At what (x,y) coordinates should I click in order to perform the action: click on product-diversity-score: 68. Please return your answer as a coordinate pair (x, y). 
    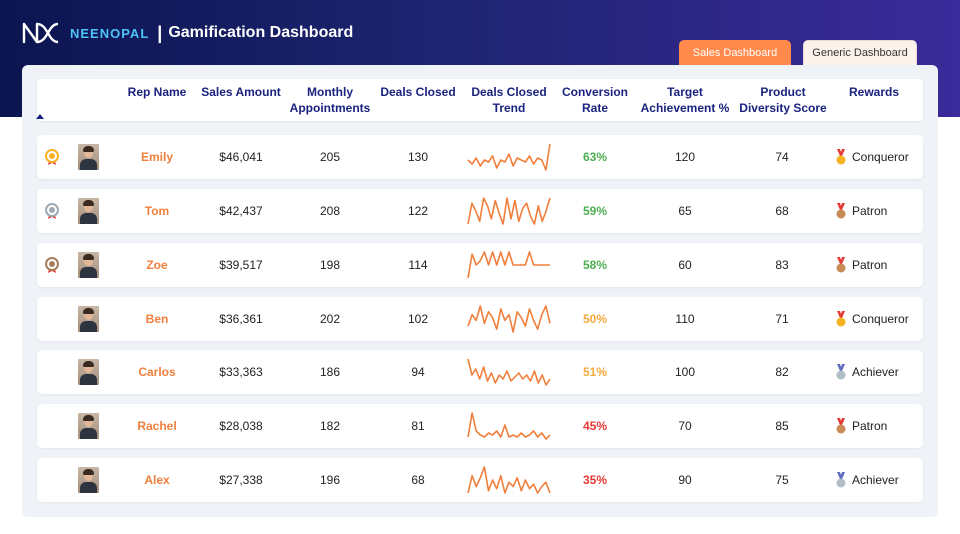
    Looking at the image, I should click on (782, 211).